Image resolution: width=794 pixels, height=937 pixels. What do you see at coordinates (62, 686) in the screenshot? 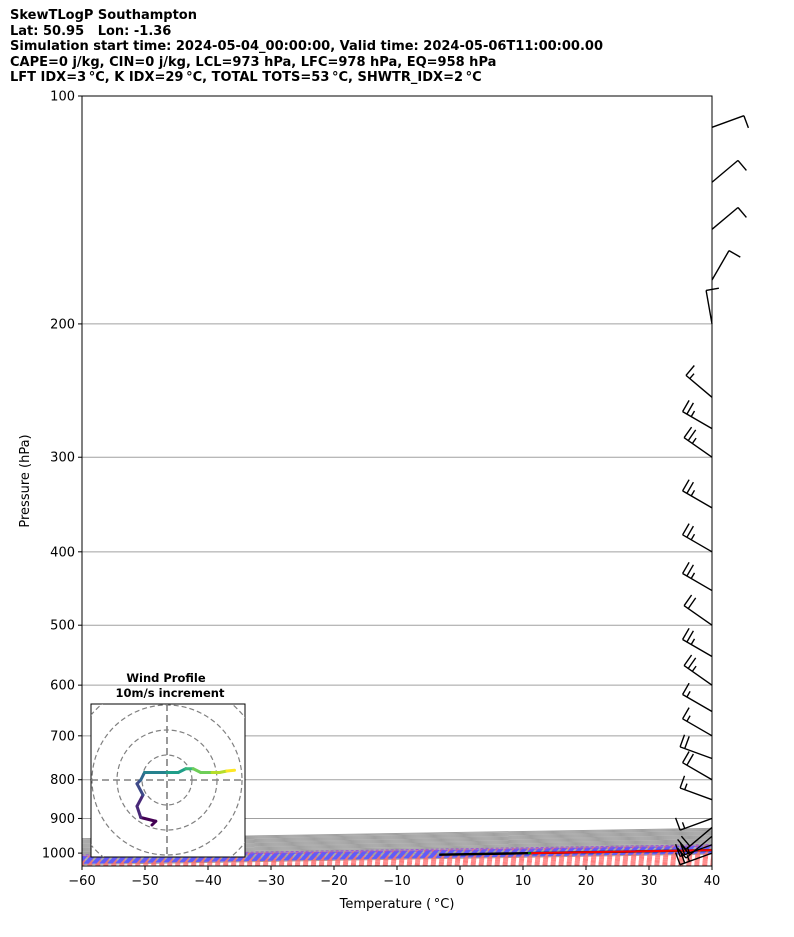
I see `y-tick-label: 600` at bounding box center [62, 686].